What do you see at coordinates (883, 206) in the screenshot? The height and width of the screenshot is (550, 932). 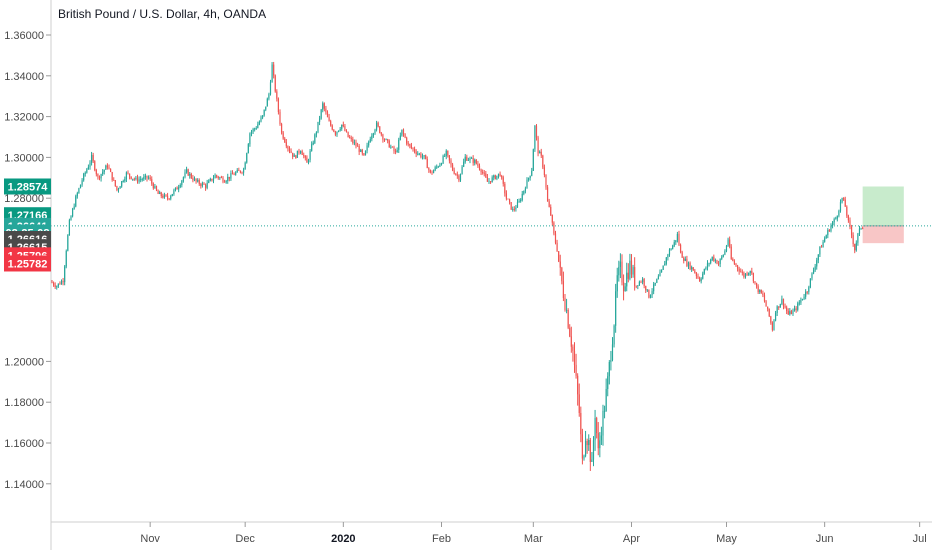 I see `target-zone` at bounding box center [883, 206].